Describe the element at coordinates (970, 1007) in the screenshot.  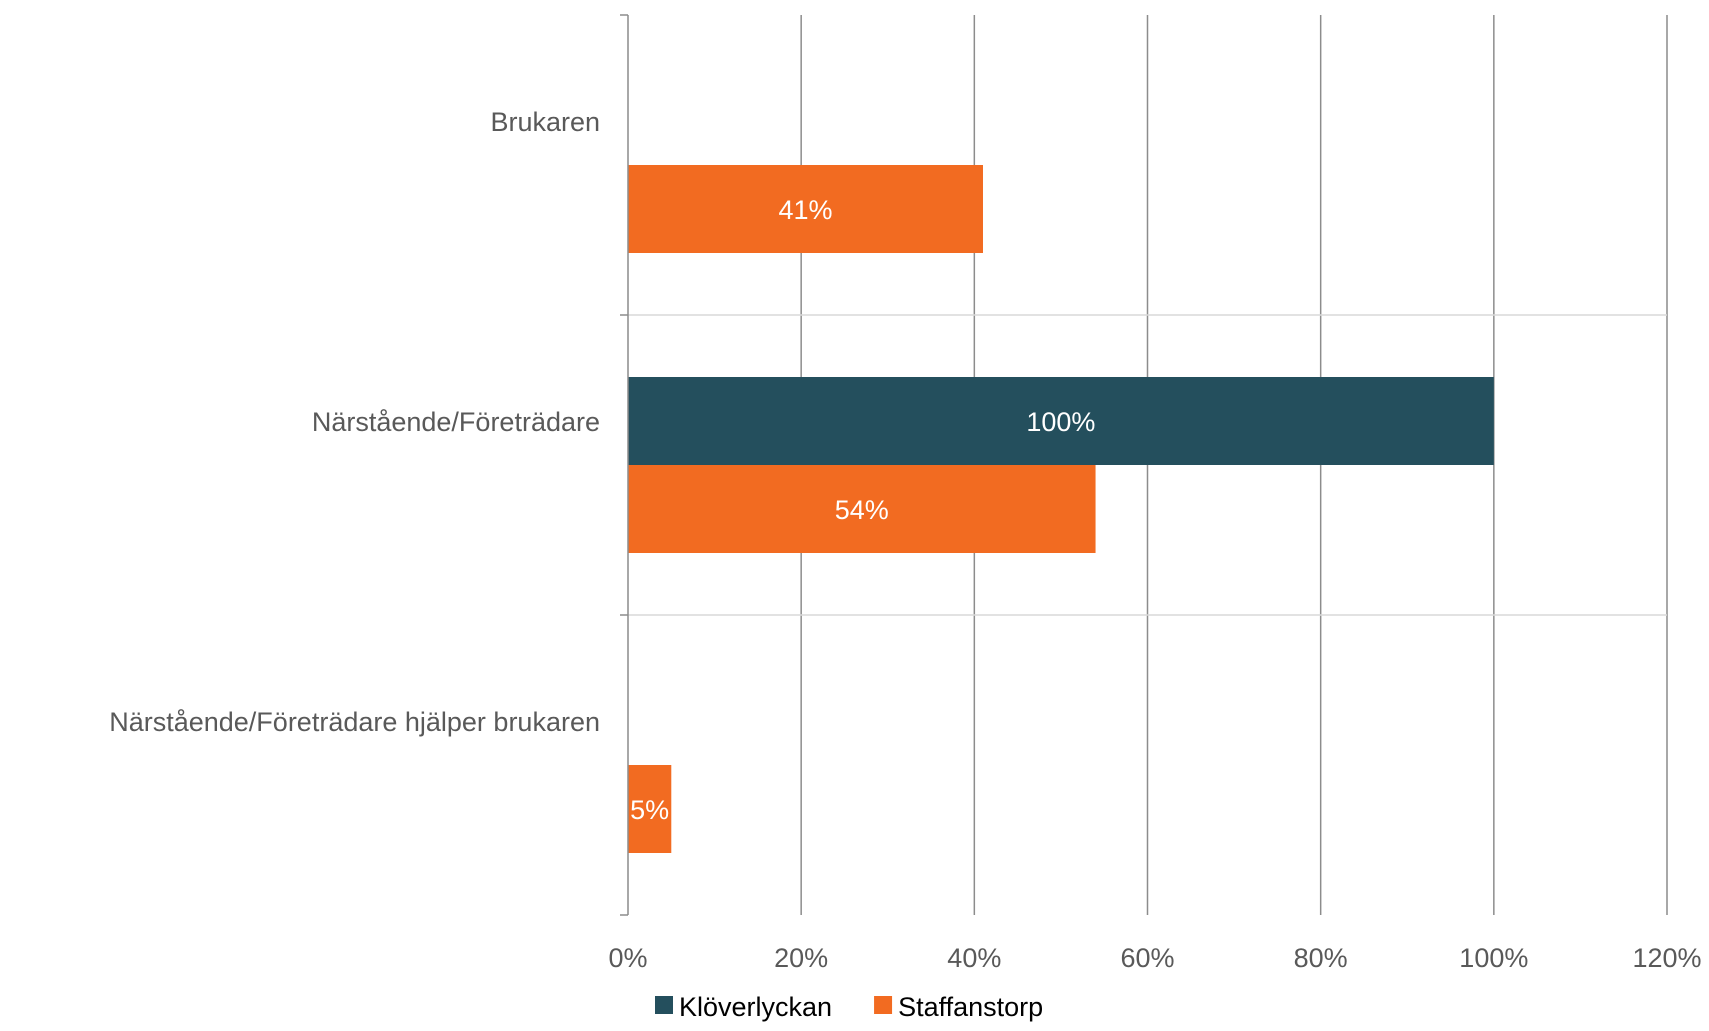
I see `legend-label: Staffanstorp` at that location.